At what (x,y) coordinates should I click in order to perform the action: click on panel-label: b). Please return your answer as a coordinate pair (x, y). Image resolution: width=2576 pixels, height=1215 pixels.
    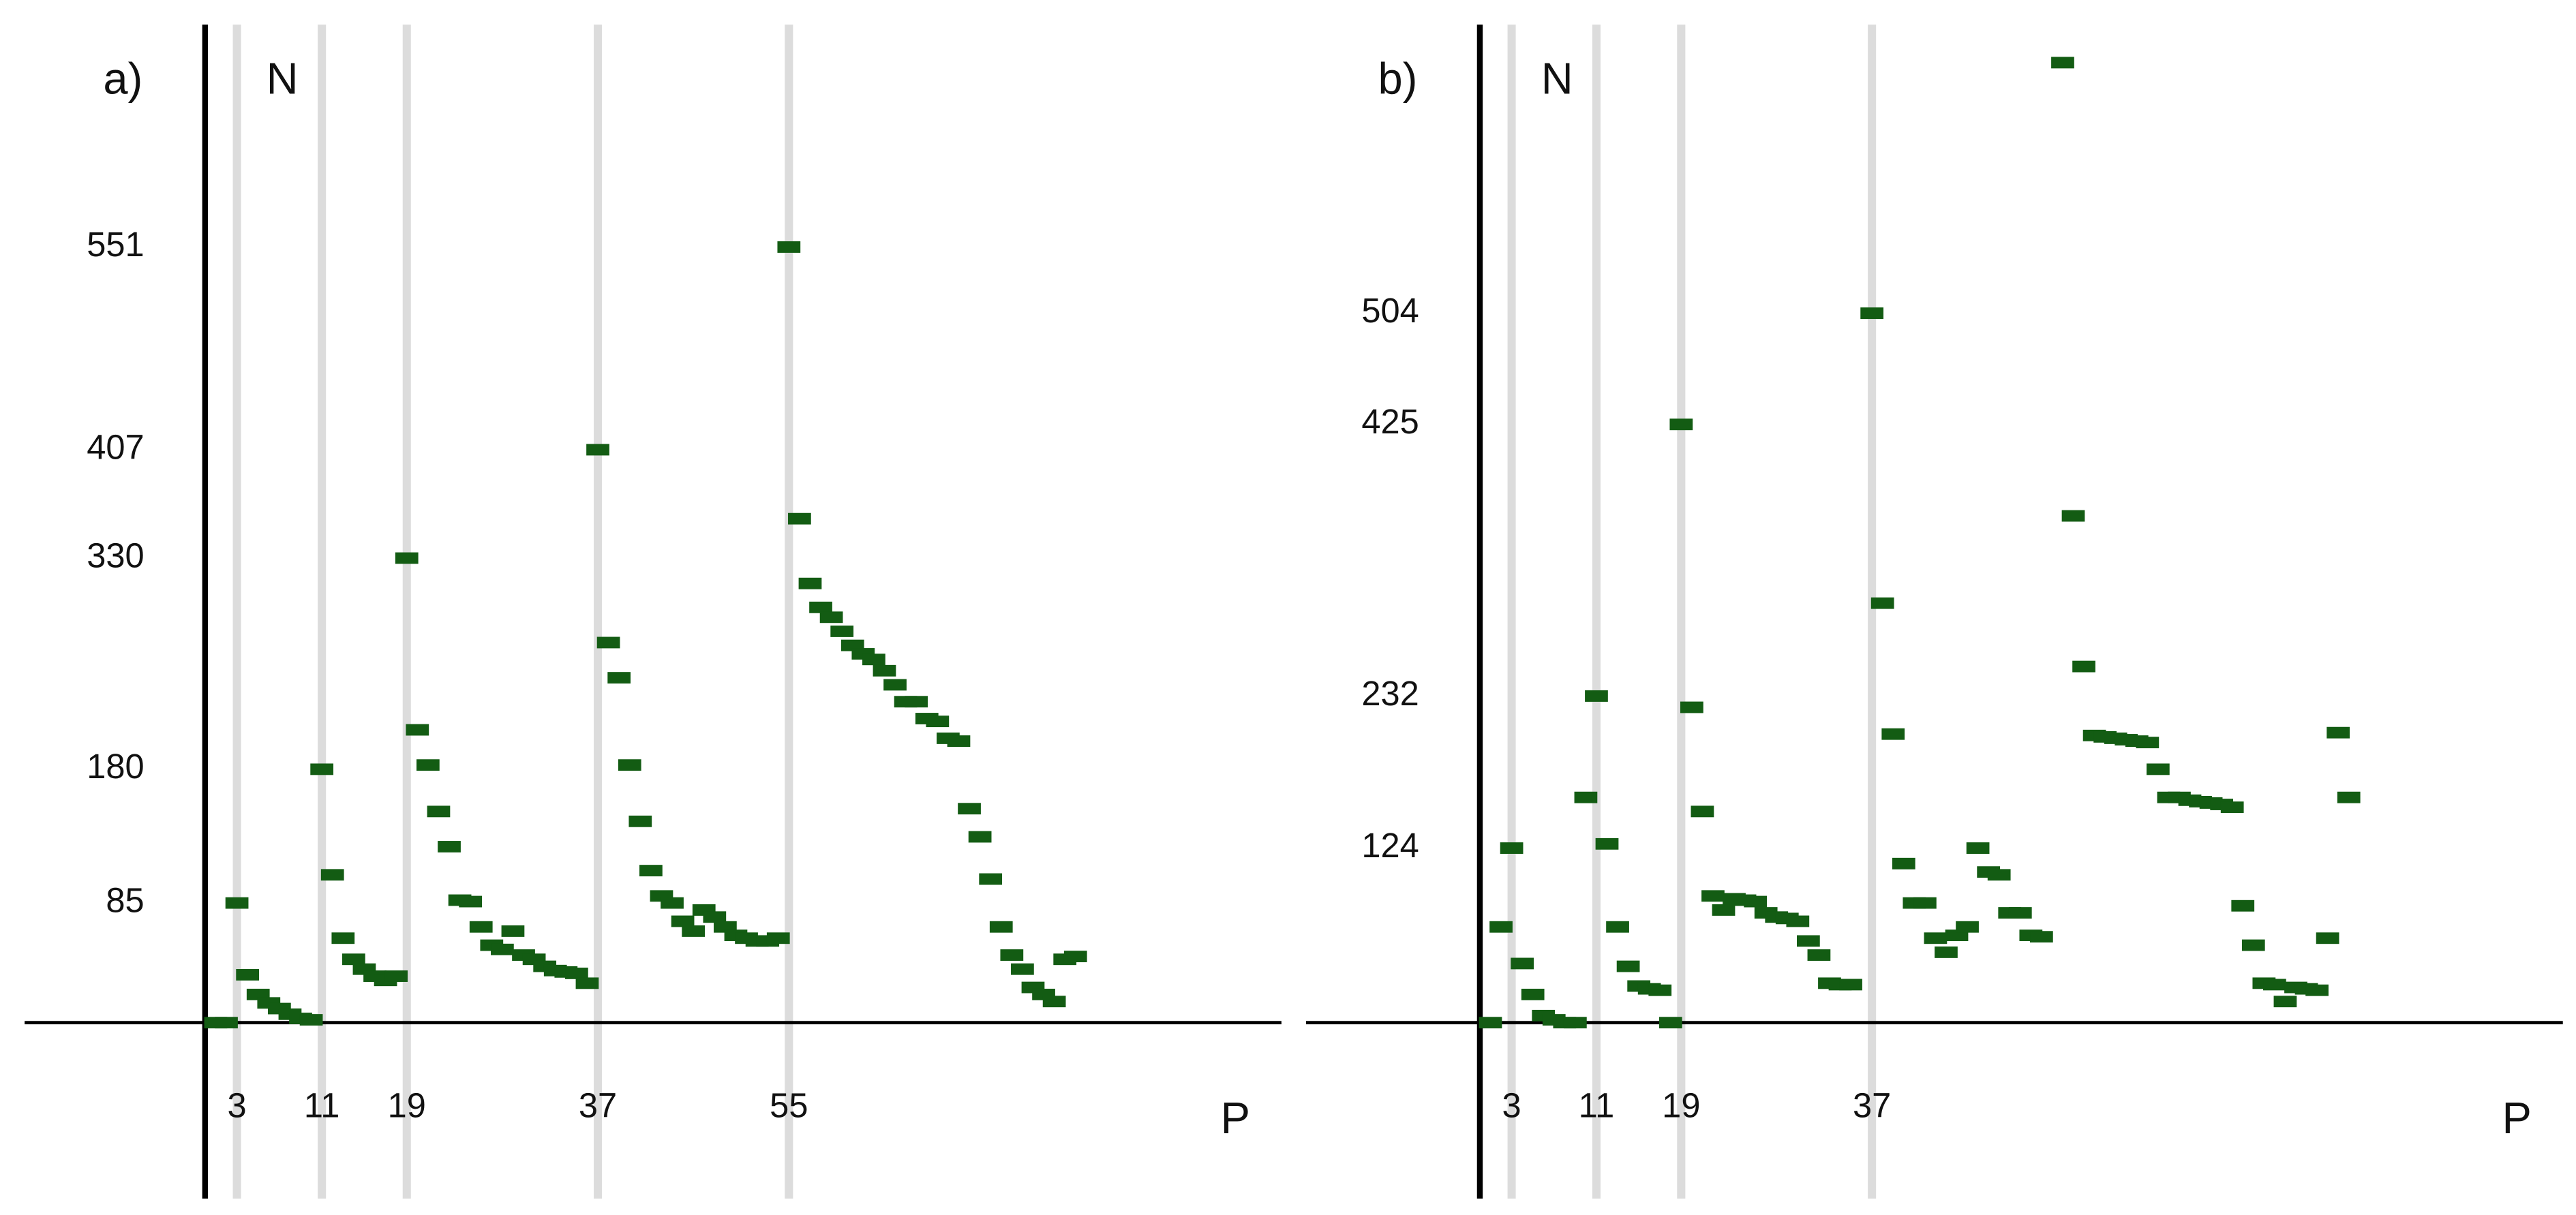
    Looking at the image, I should click on (1398, 79).